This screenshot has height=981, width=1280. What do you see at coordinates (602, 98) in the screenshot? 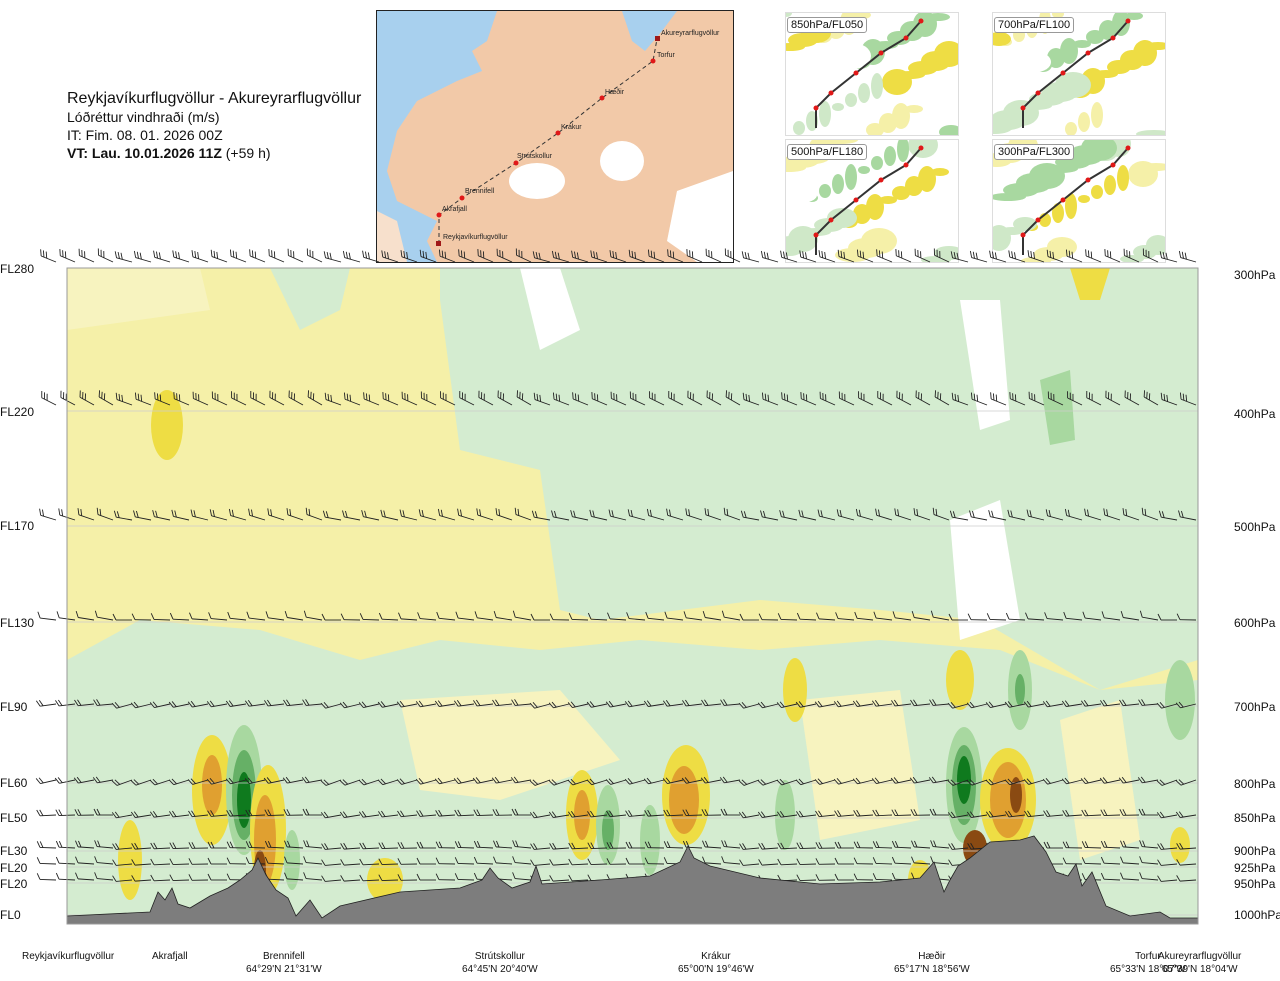
I see `map-point-haedir` at bounding box center [602, 98].